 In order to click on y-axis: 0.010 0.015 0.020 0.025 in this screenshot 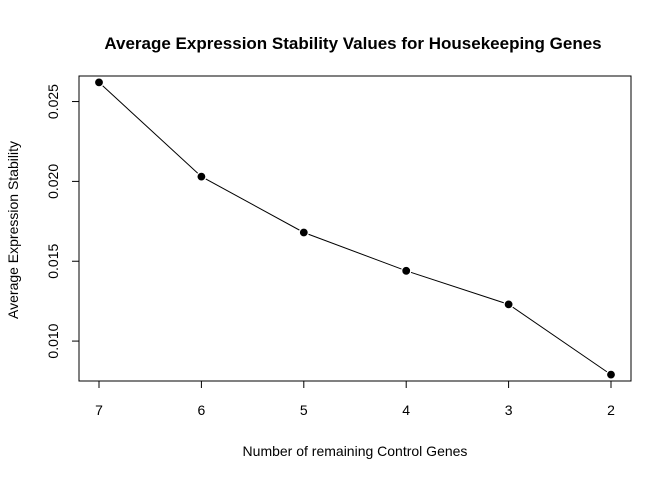, I will do `click(62, 221)`.